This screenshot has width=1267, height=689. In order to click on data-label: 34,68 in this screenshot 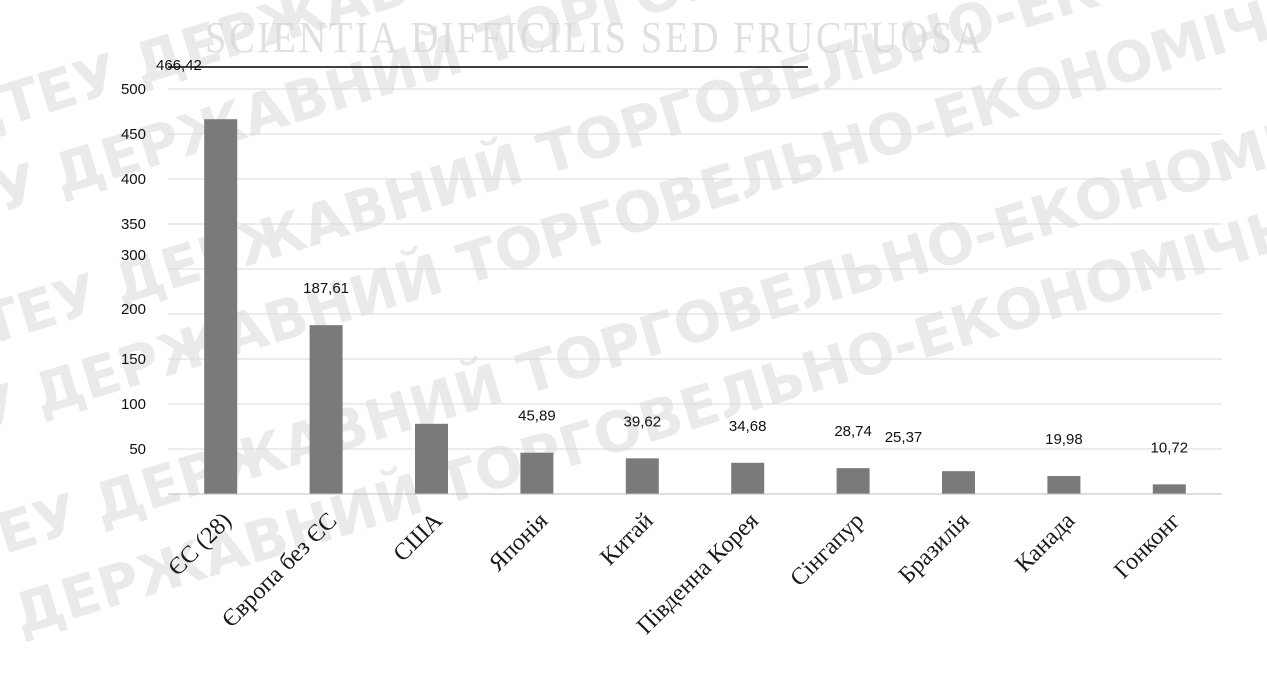, I will do `click(748, 426)`.